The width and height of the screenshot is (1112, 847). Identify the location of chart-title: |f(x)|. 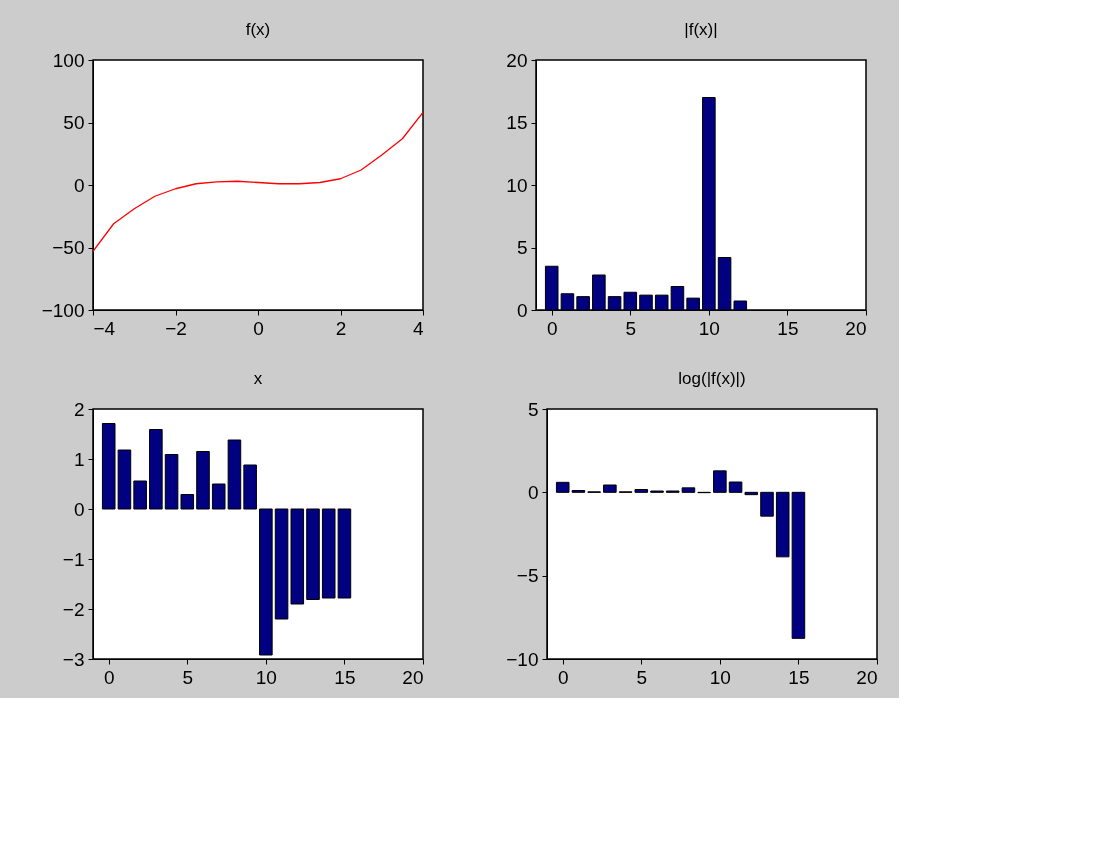
(701, 29).